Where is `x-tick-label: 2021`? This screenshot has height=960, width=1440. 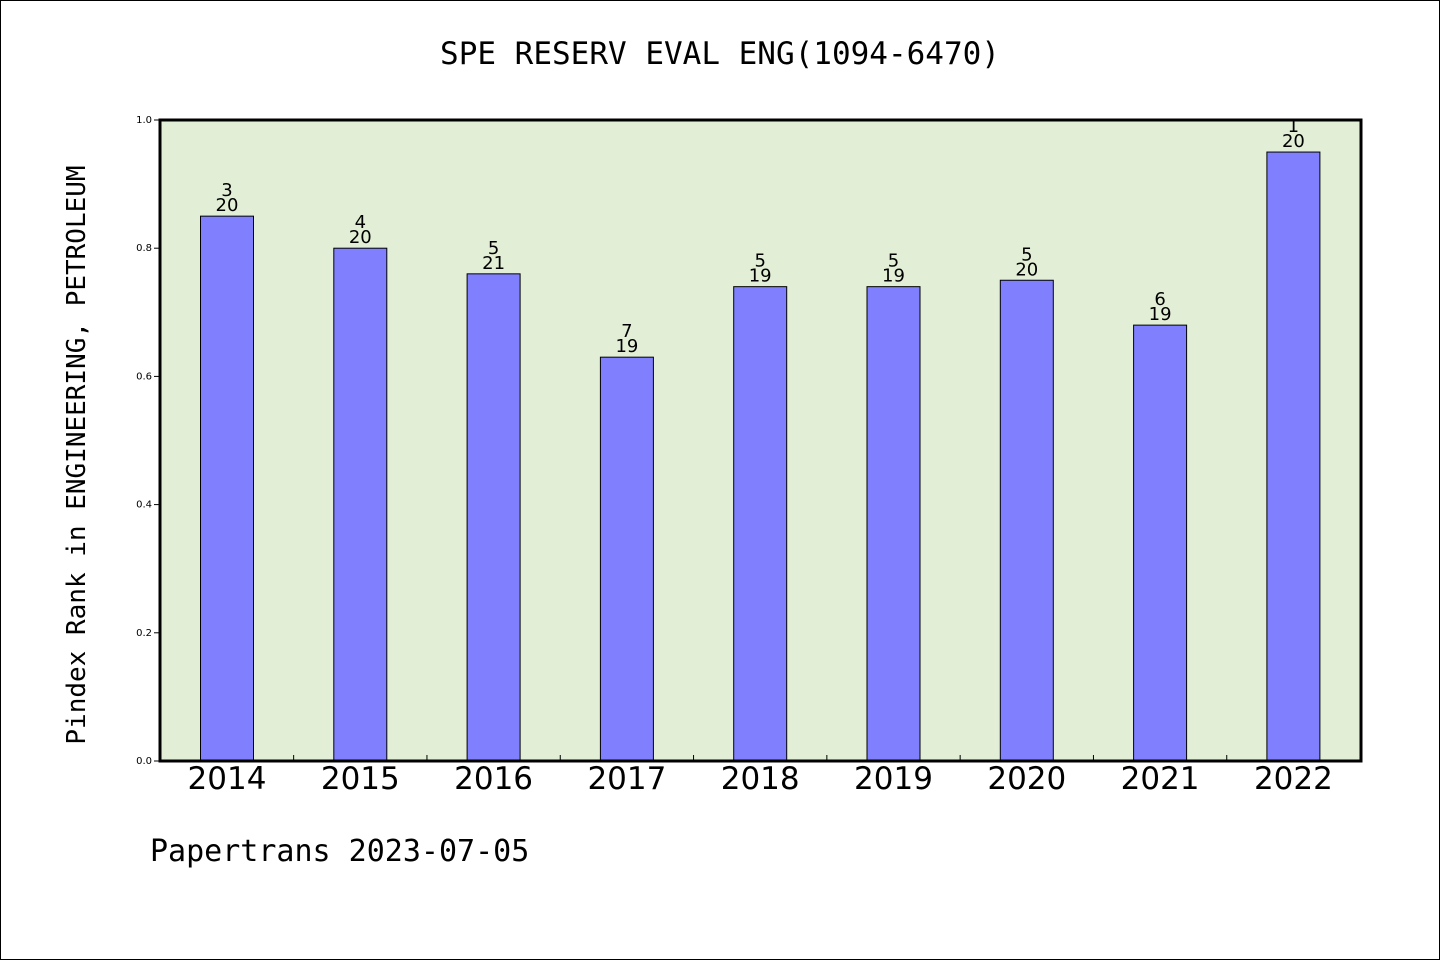 x-tick-label: 2021 is located at coordinates (1160, 779).